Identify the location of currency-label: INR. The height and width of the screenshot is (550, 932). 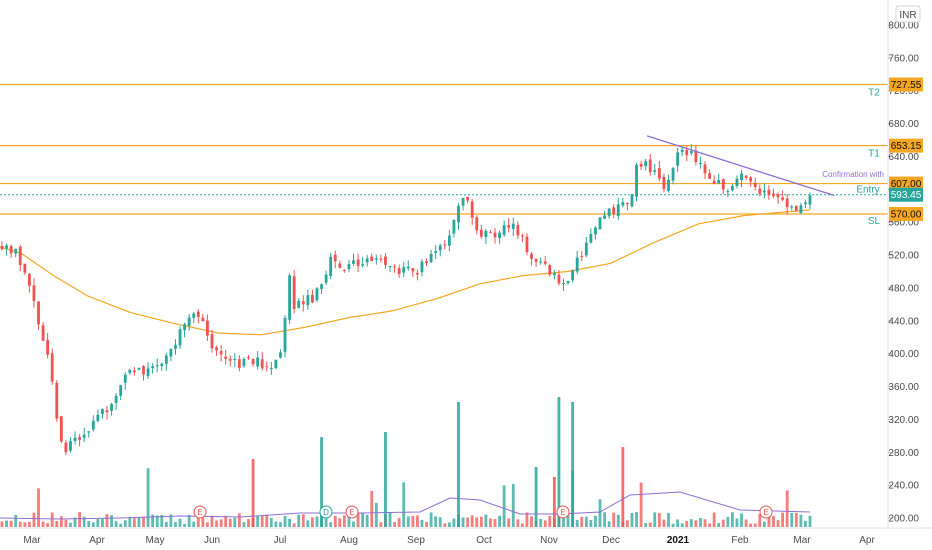
(908, 14).